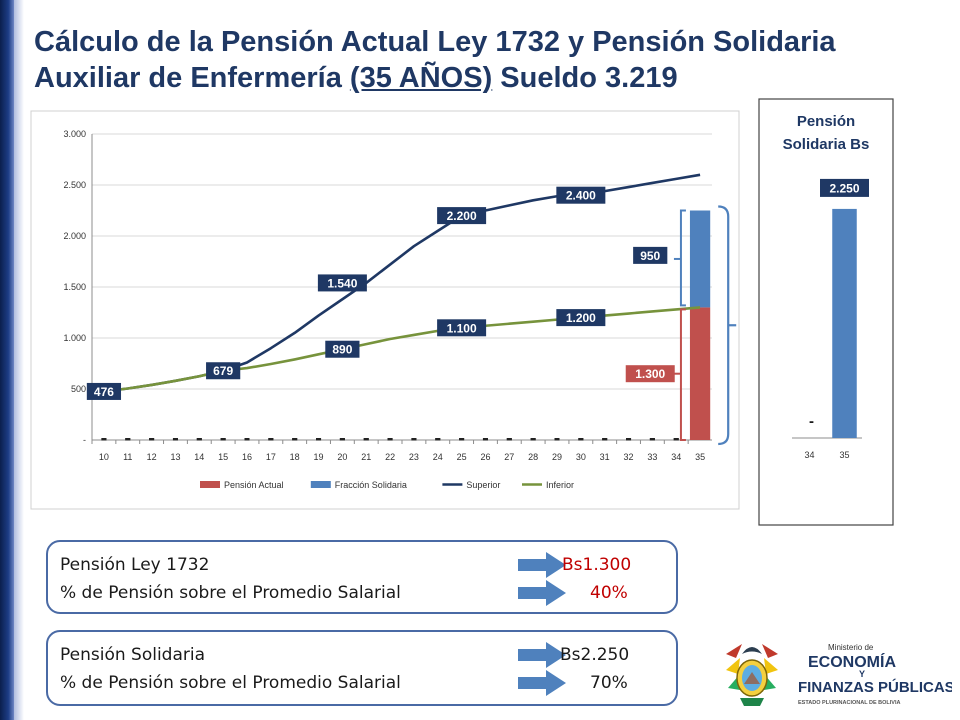 Image resolution: width=960 pixels, height=720 pixels. I want to click on x-tick-label: 35, so click(700, 457).